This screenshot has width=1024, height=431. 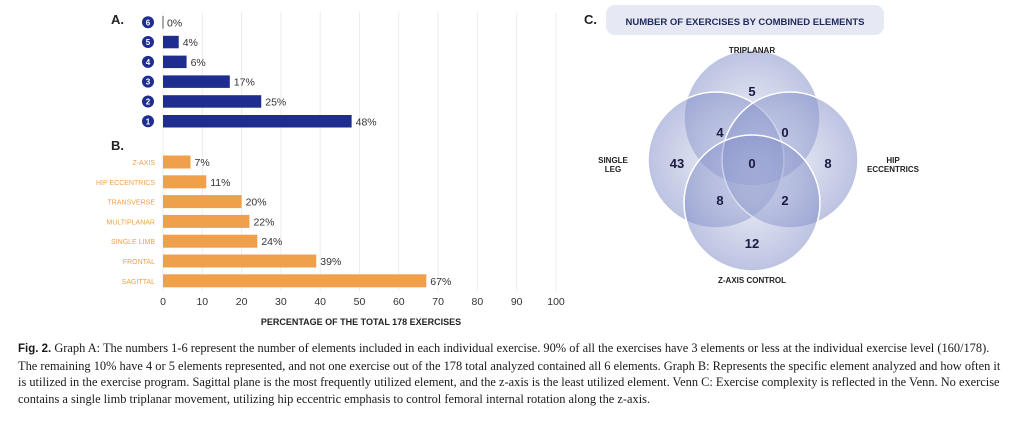 What do you see at coordinates (330, 262) in the screenshot?
I see `value-label-b-frontal: 39%` at bounding box center [330, 262].